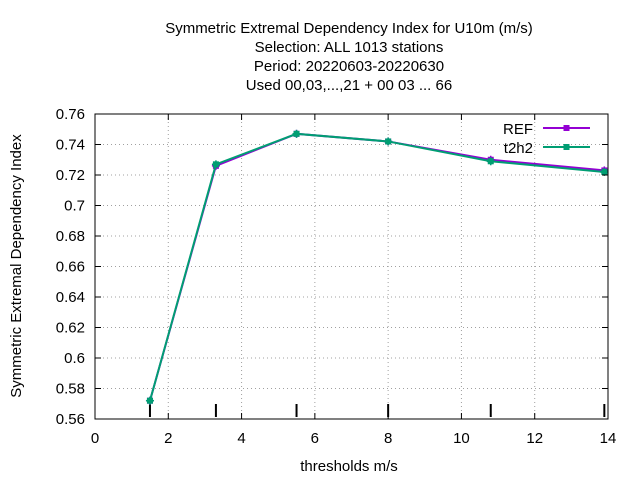 The height and width of the screenshot is (480, 640). I want to click on y-tick-label: 0.72, so click(70, 175).